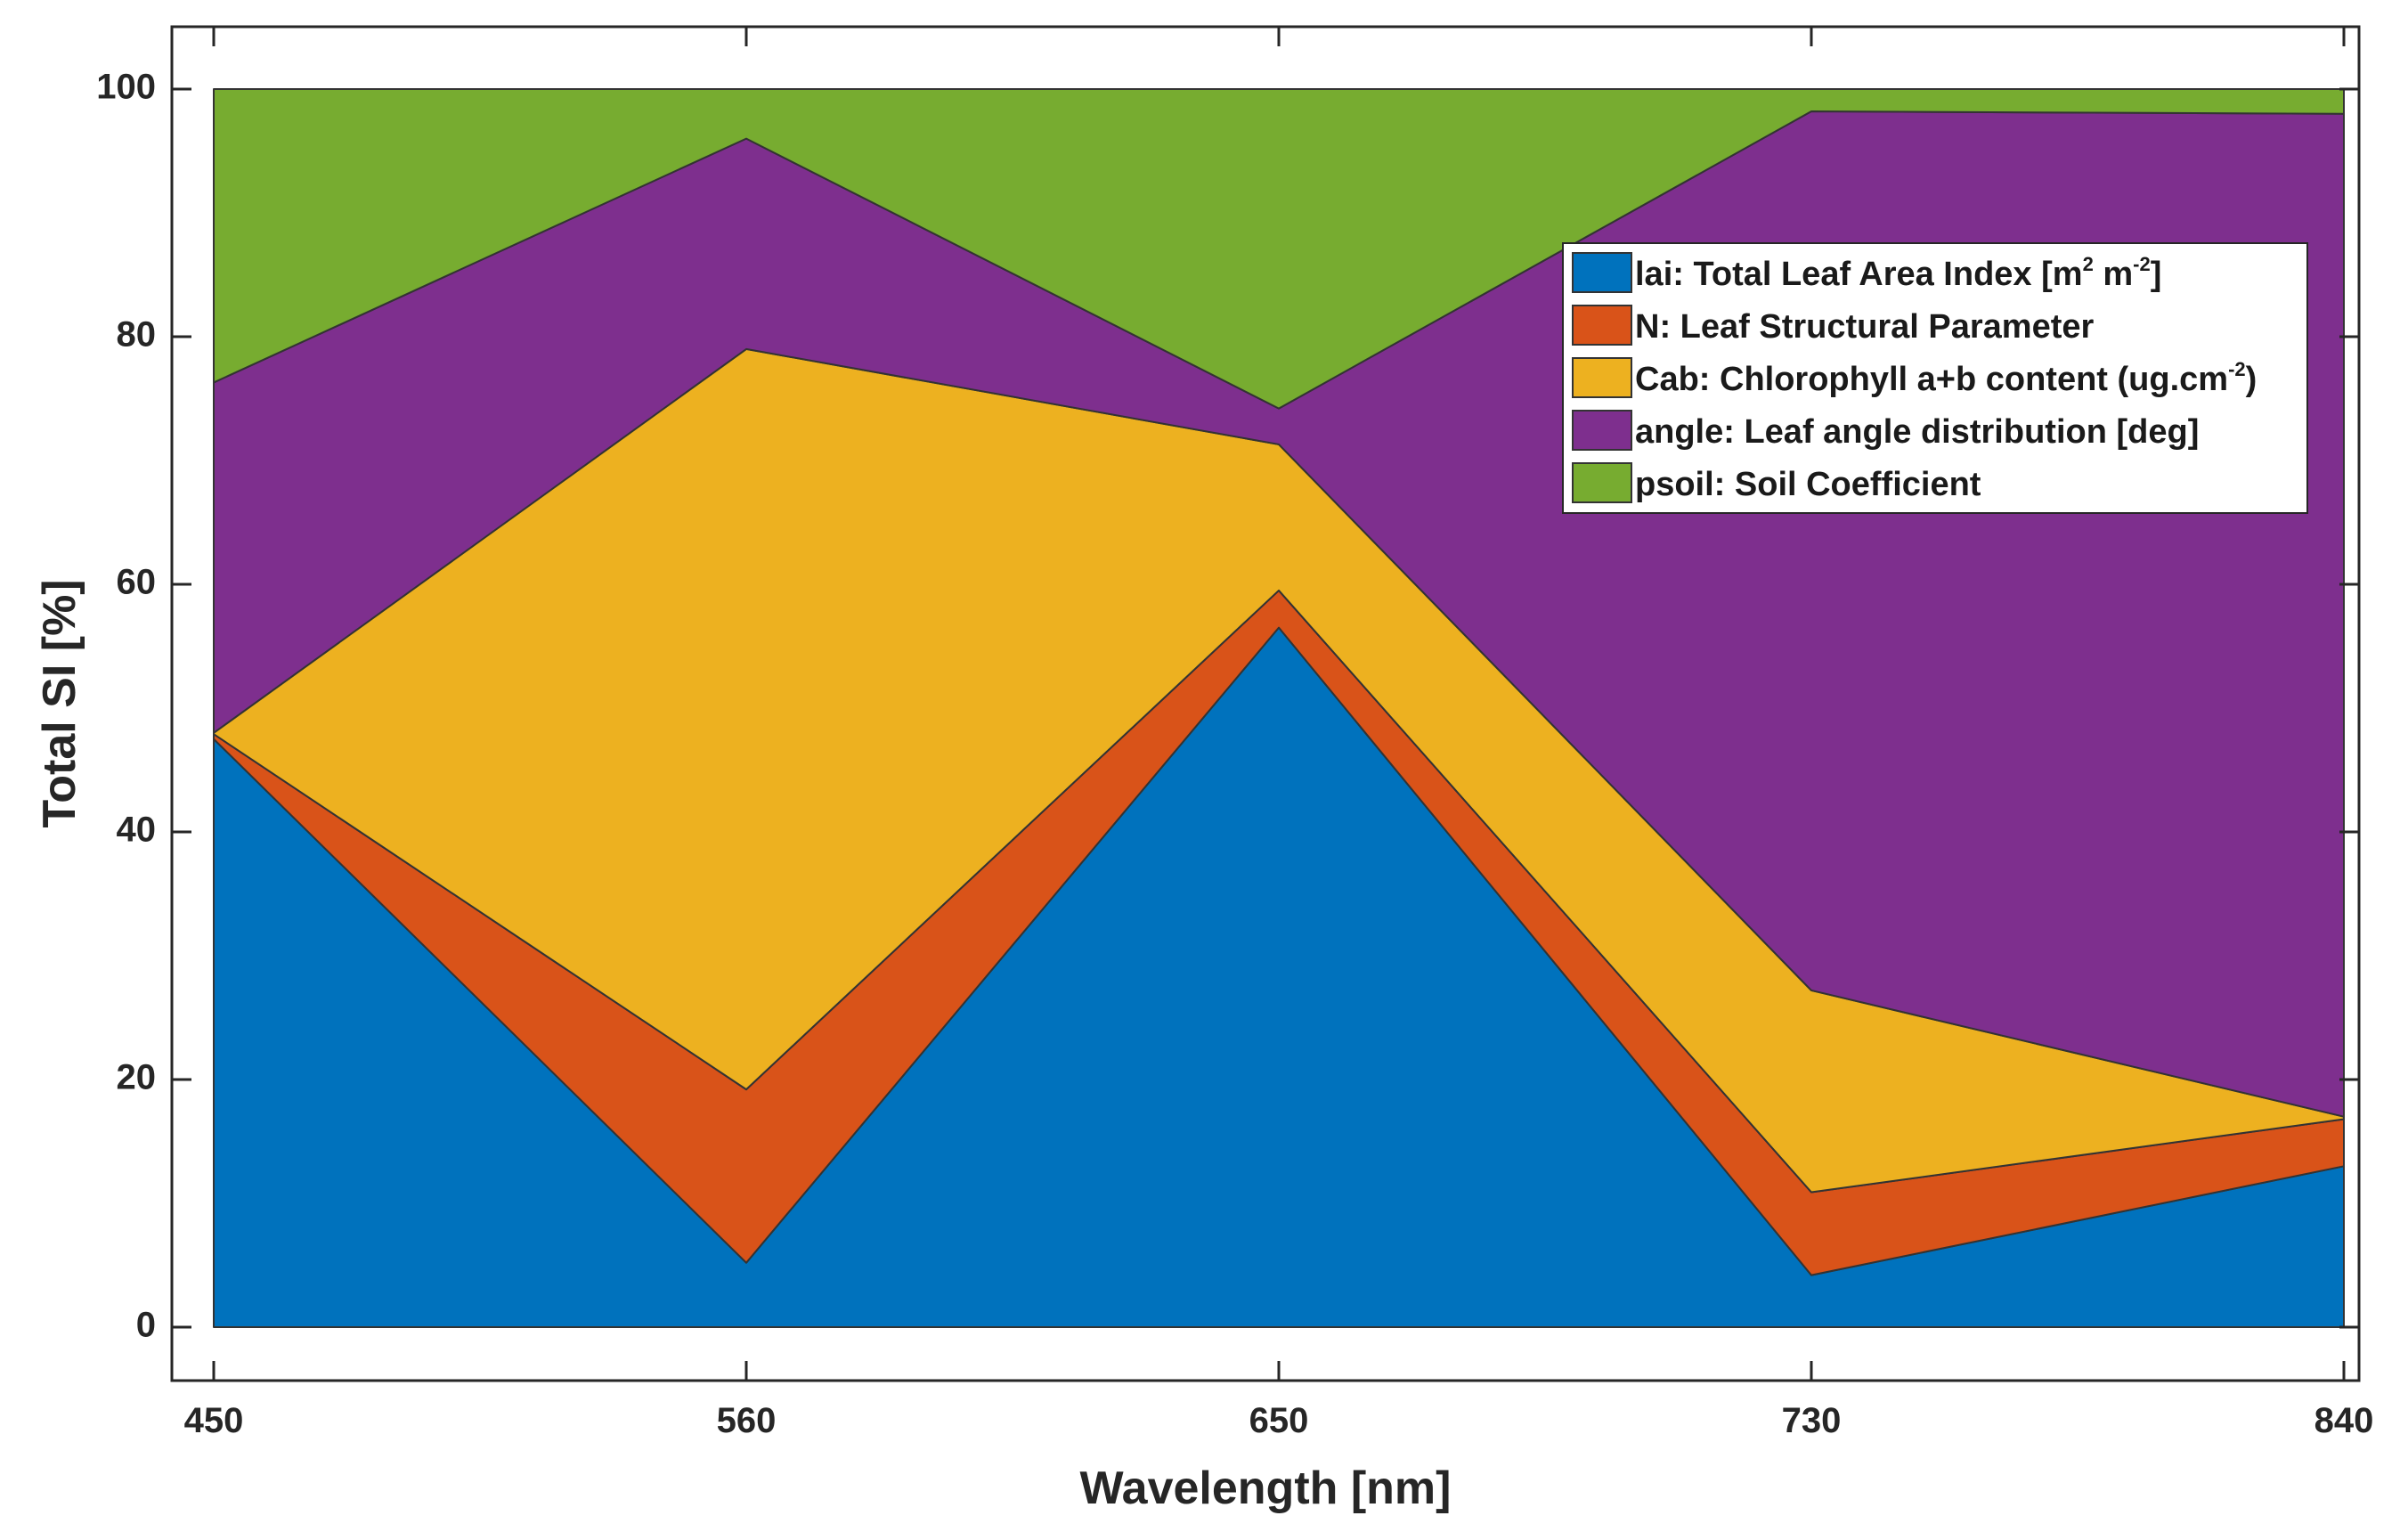 This screenshot has width=2408, height=1532. Describe the element at coordinates (1898, 273) in the screenshot. I see `legend-label-lai: lai: Total Leaf Area Index [m2 m-2]` at that location.